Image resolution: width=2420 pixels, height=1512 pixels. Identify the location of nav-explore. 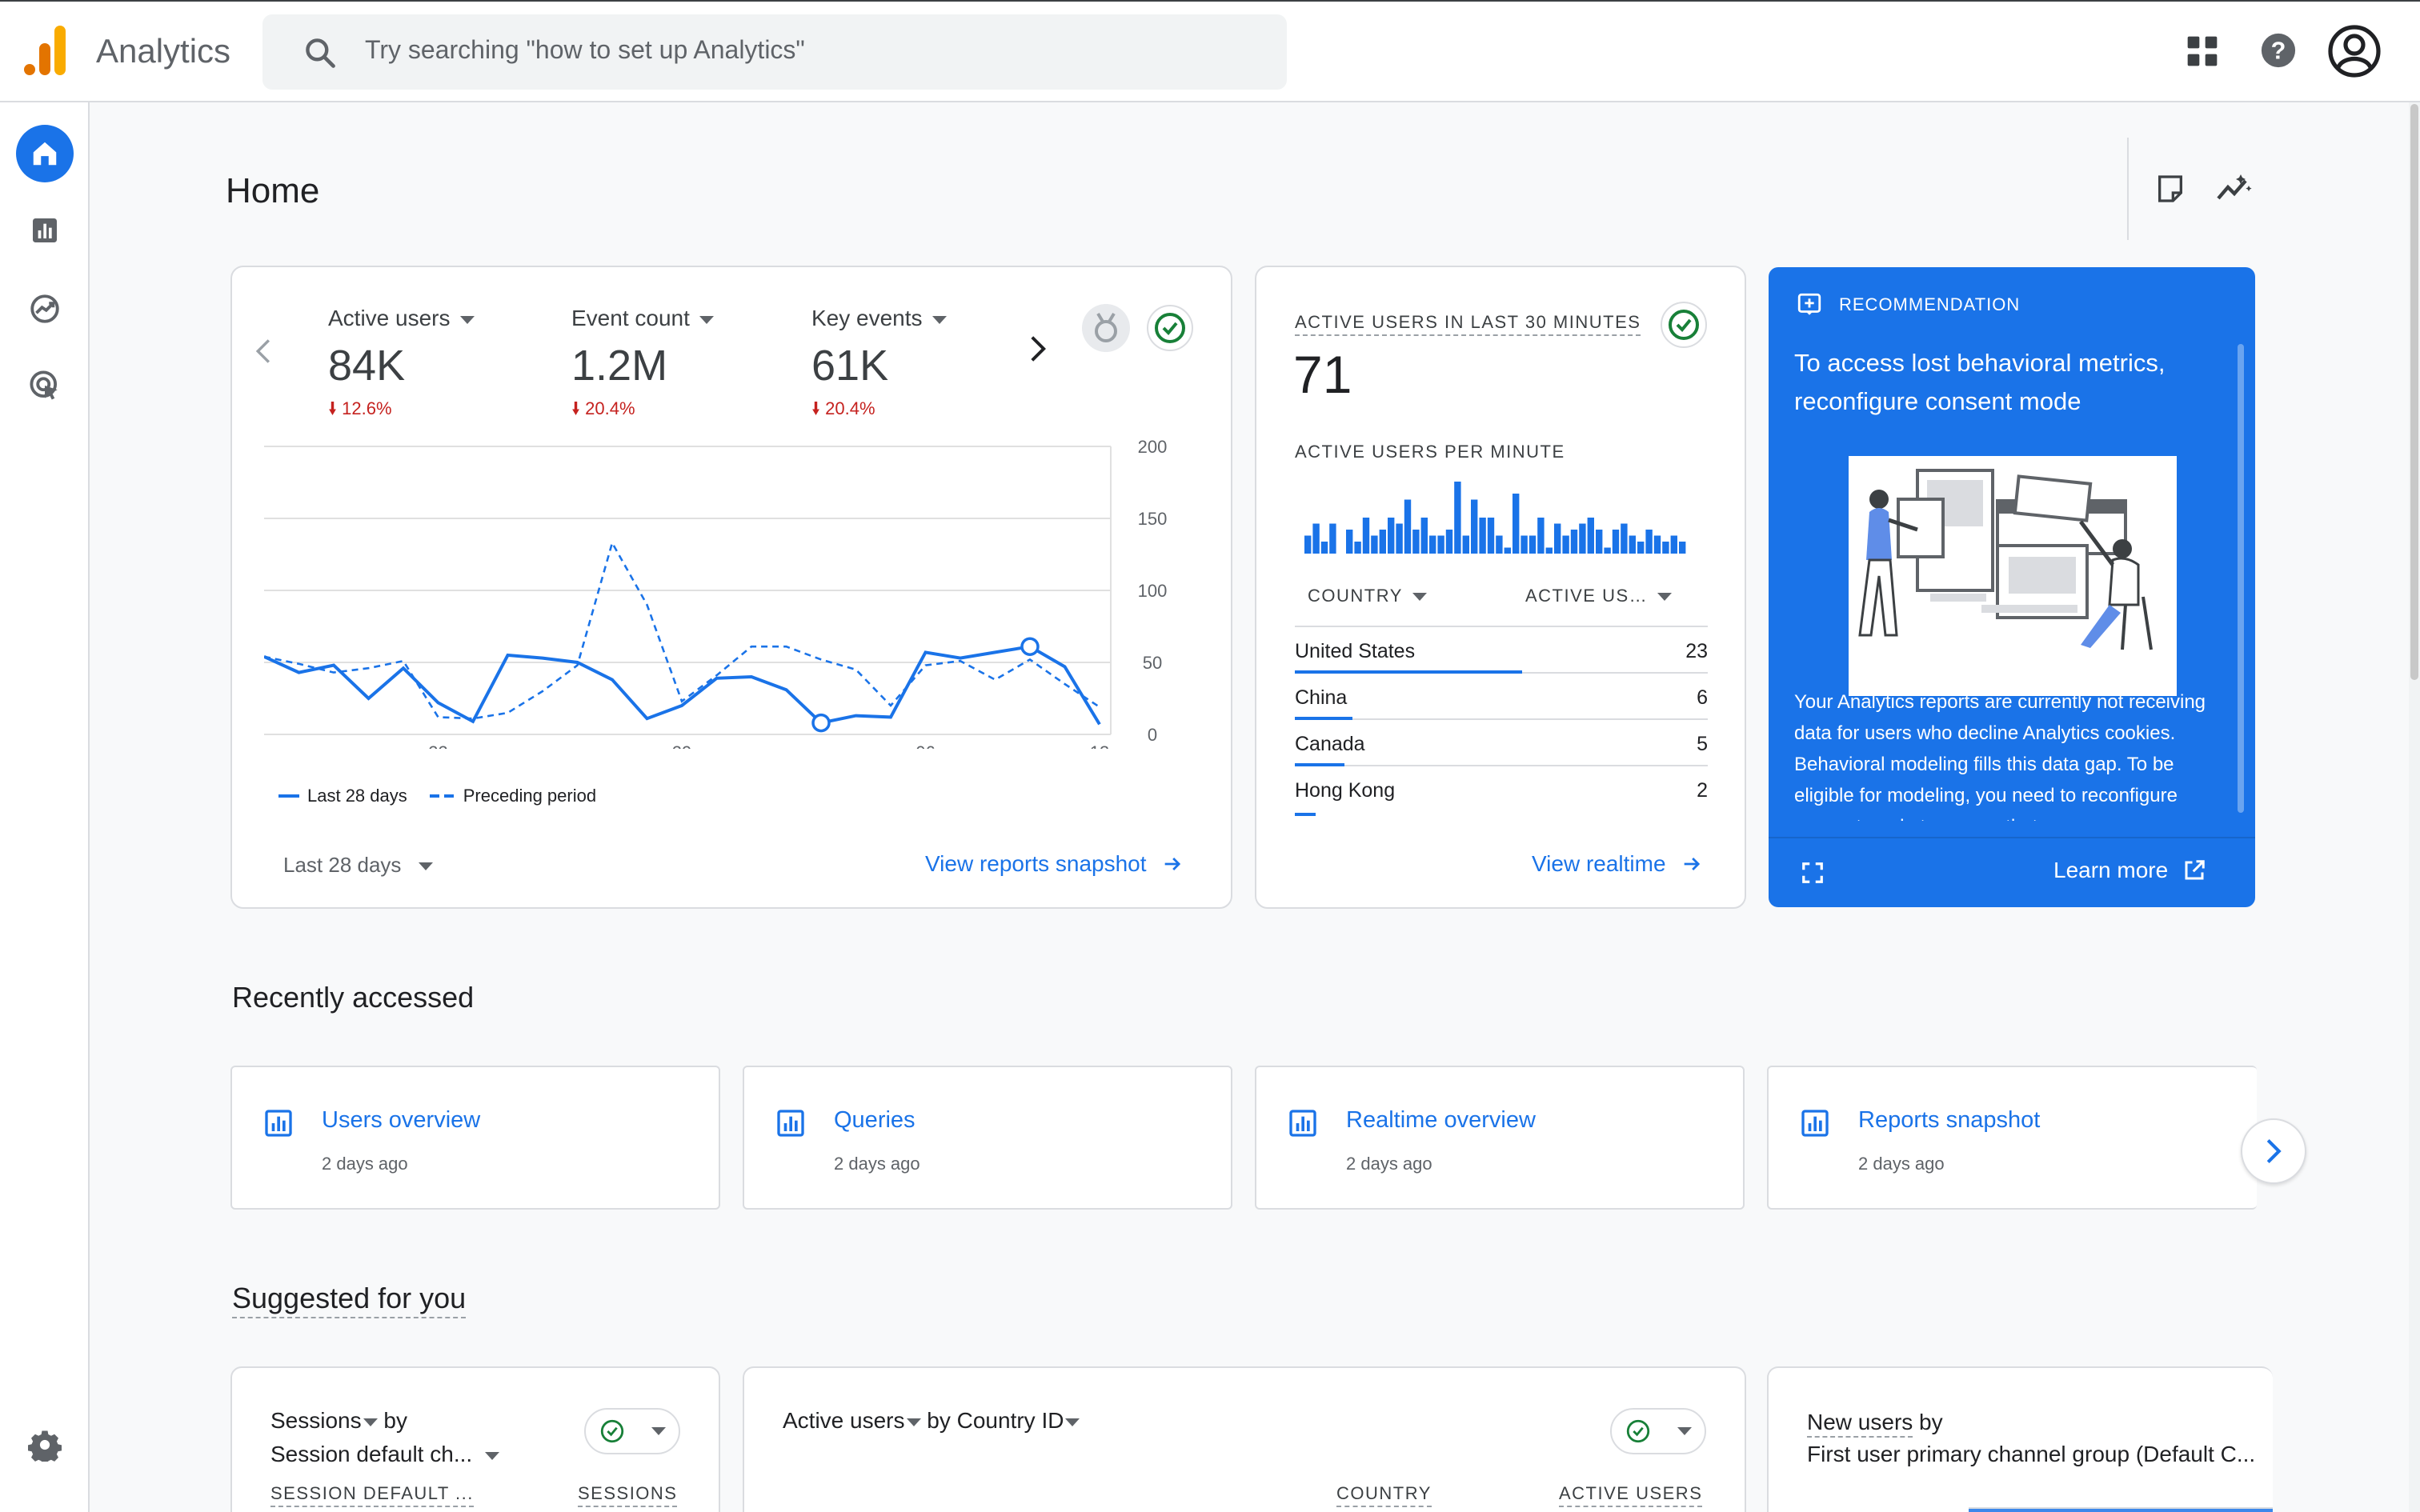
(45, 309).